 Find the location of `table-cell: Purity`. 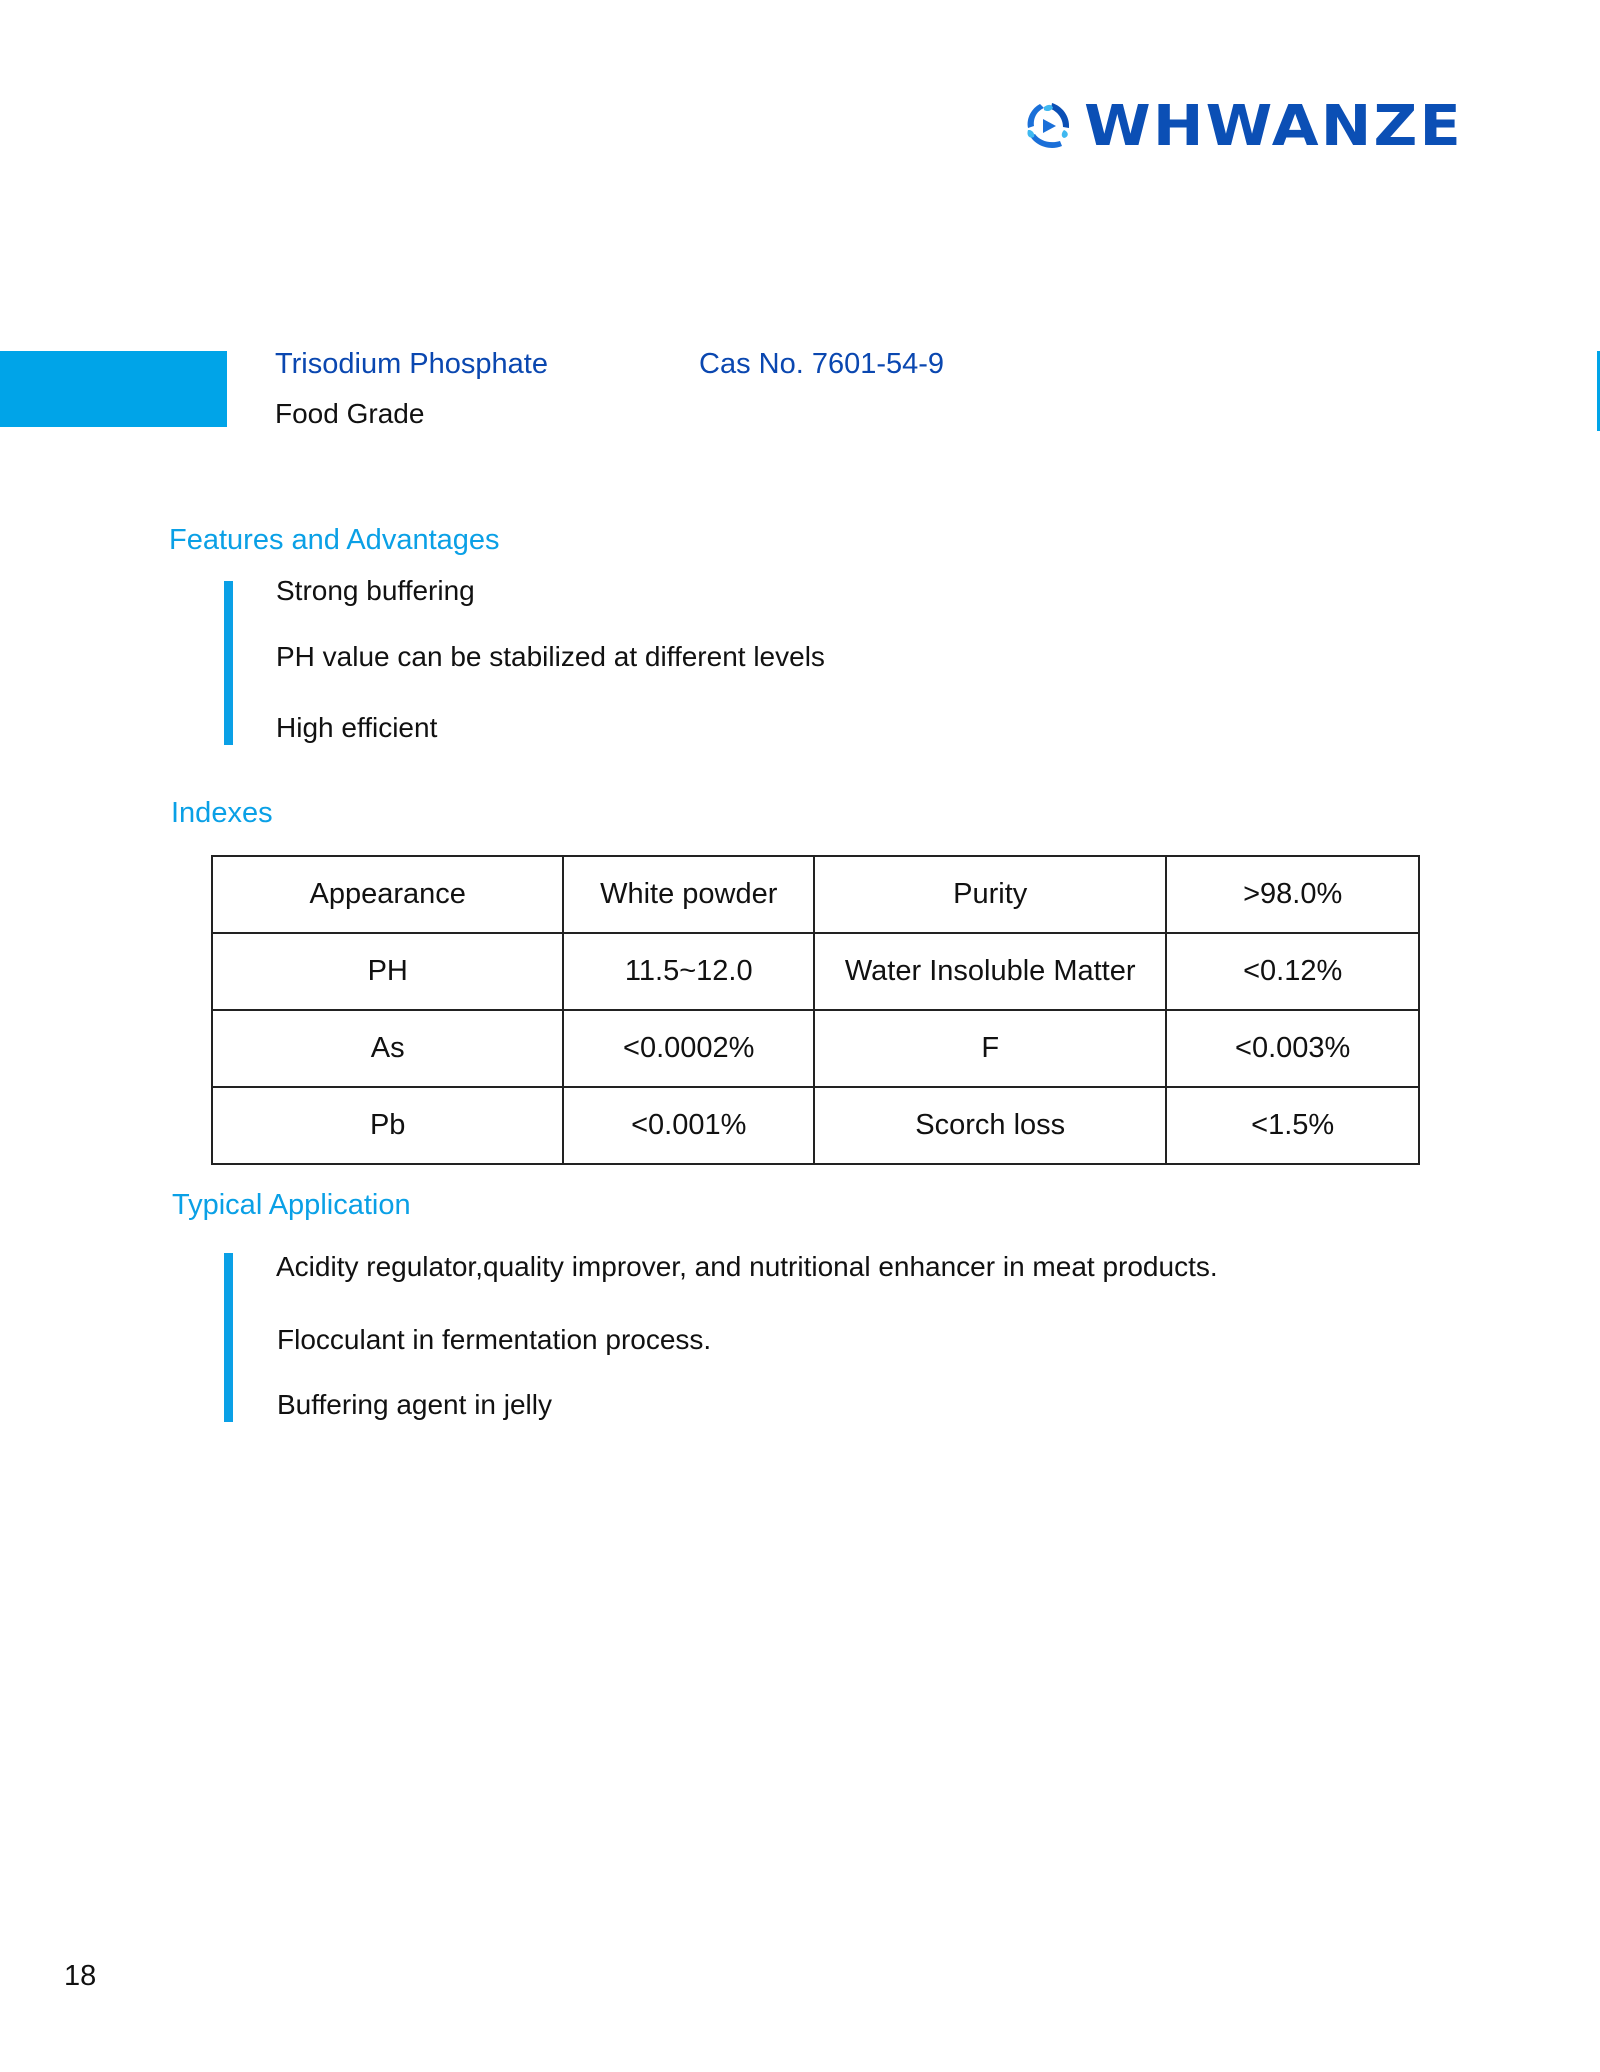

table-cell: Purity is located at coordinates (990, 894).